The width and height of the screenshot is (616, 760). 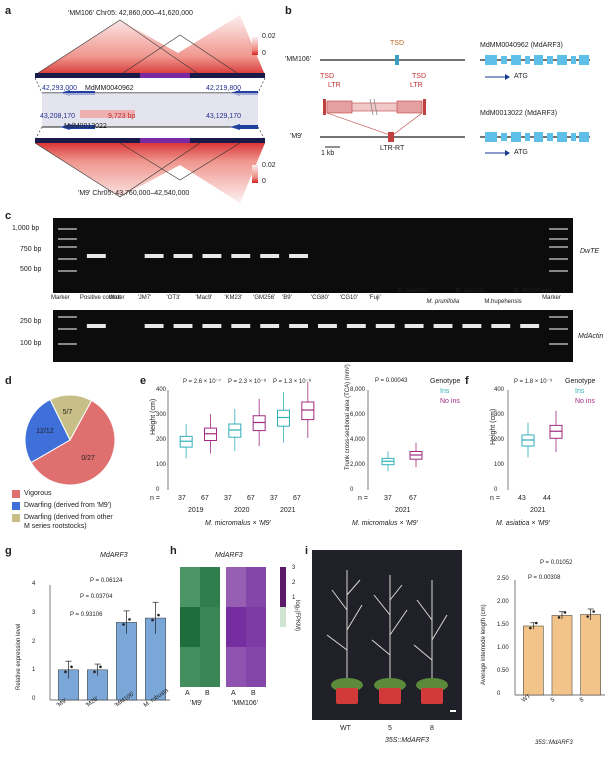 I want to click on f-ytick: 300, so click(x=499, y=415).